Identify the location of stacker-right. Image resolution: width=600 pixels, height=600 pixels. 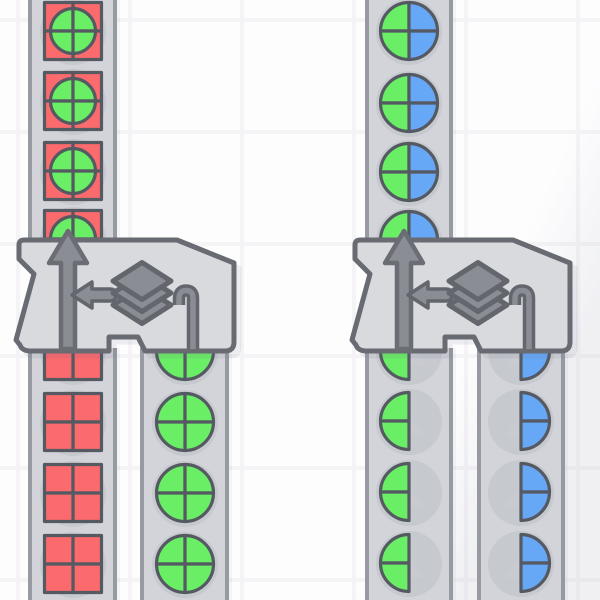
(460, 291).